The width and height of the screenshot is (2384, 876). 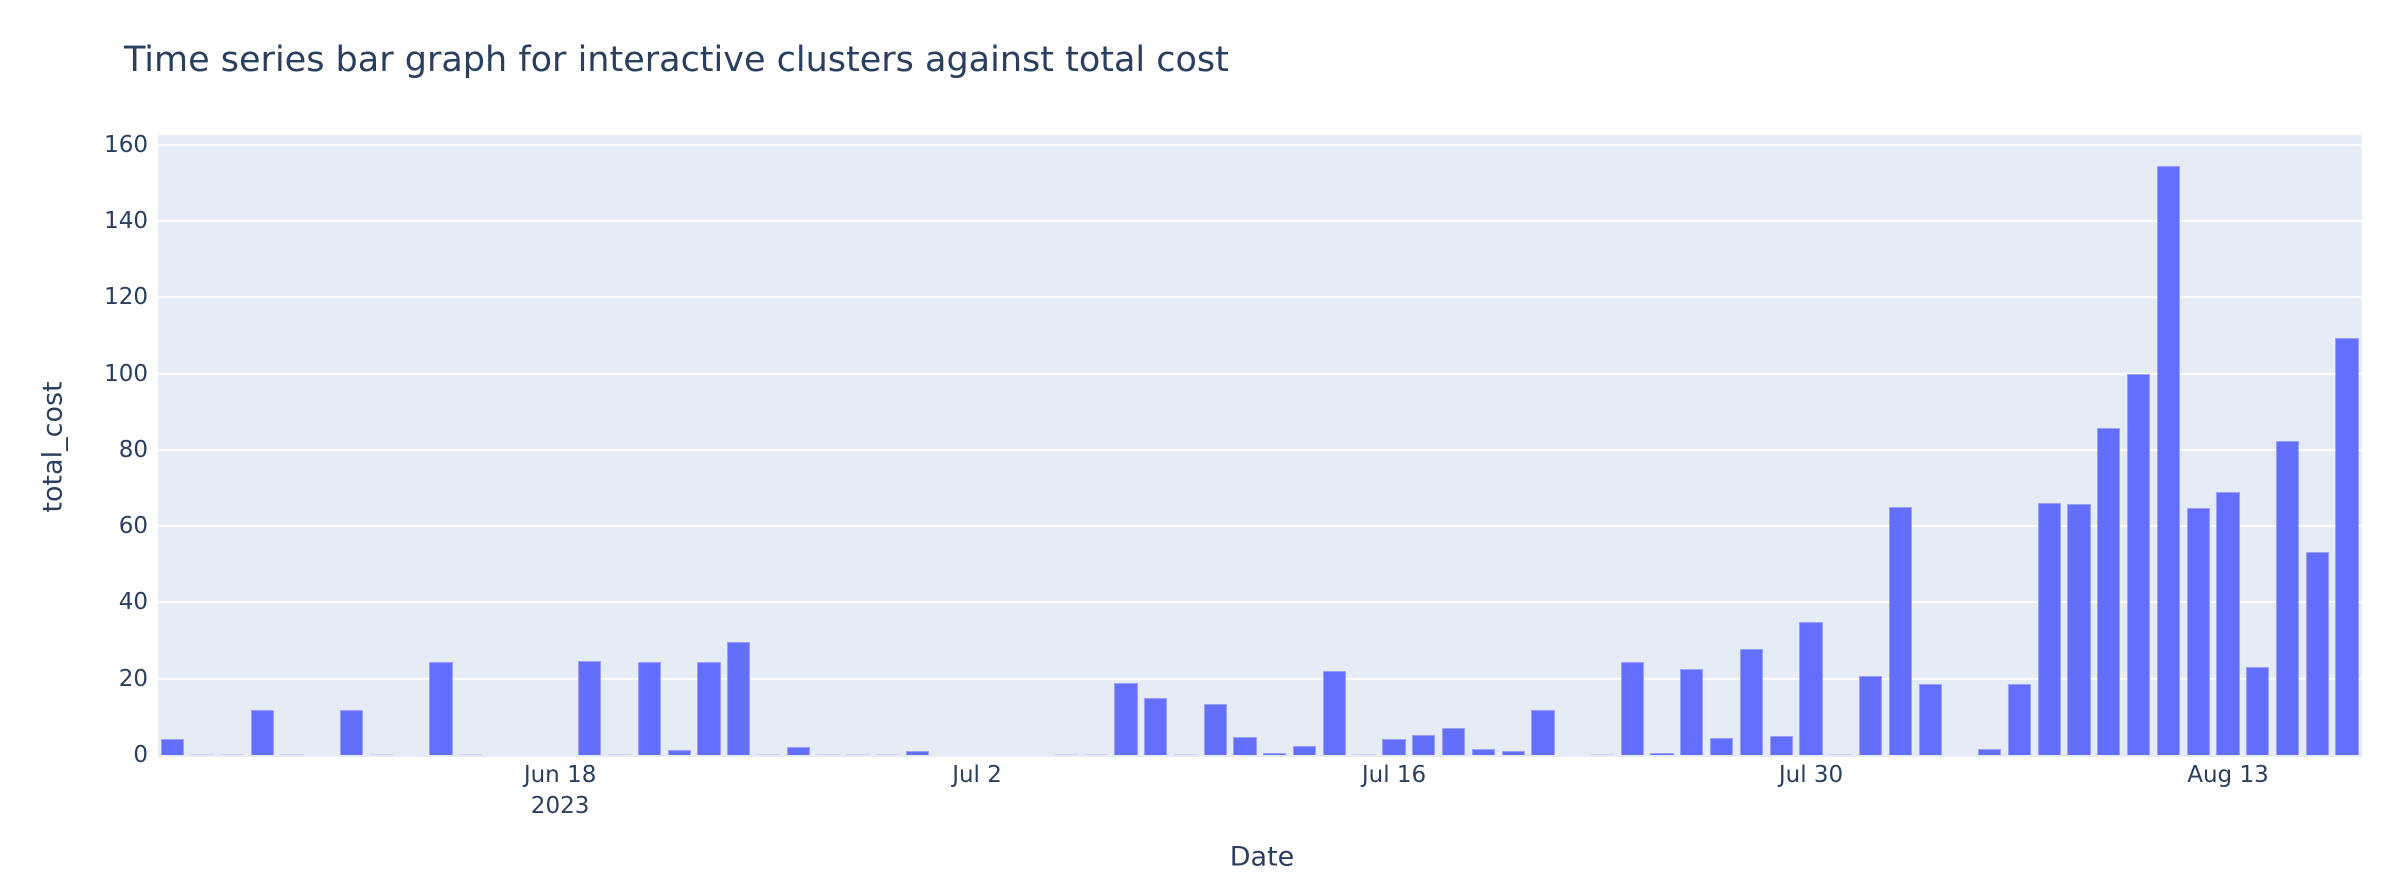 I want to click on y-tick-label: 140, so click(x=126, y=220).